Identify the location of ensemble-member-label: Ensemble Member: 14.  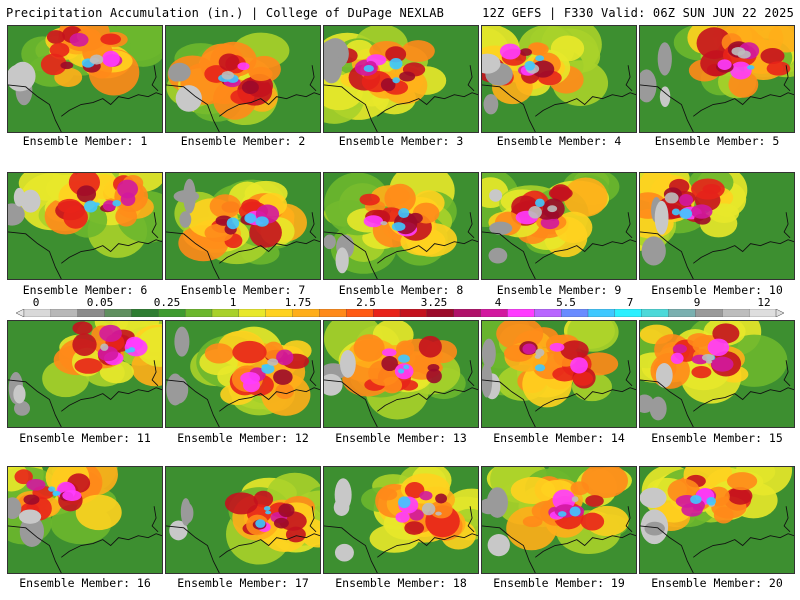
(559, 438).